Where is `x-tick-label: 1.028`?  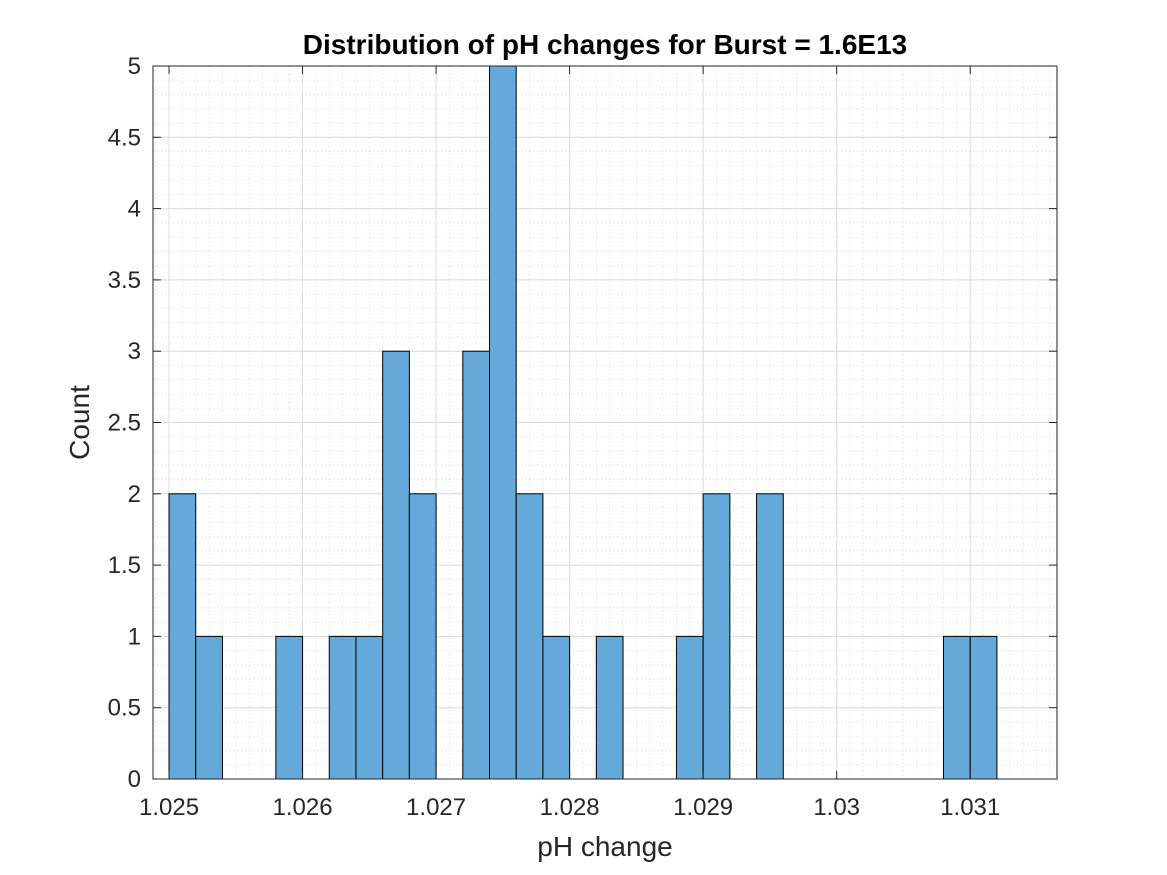
x-tick-label: 1.028 is located at coordinates (570, 807).